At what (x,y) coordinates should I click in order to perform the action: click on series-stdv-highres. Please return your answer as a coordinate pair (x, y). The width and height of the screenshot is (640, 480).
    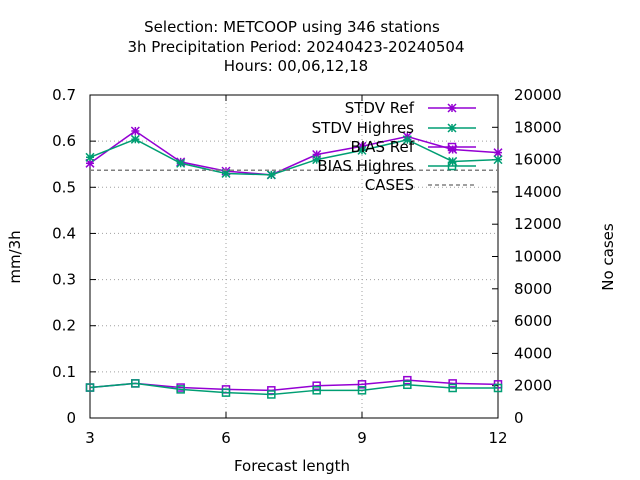
    Looking at the image, I should click on (294, 157).